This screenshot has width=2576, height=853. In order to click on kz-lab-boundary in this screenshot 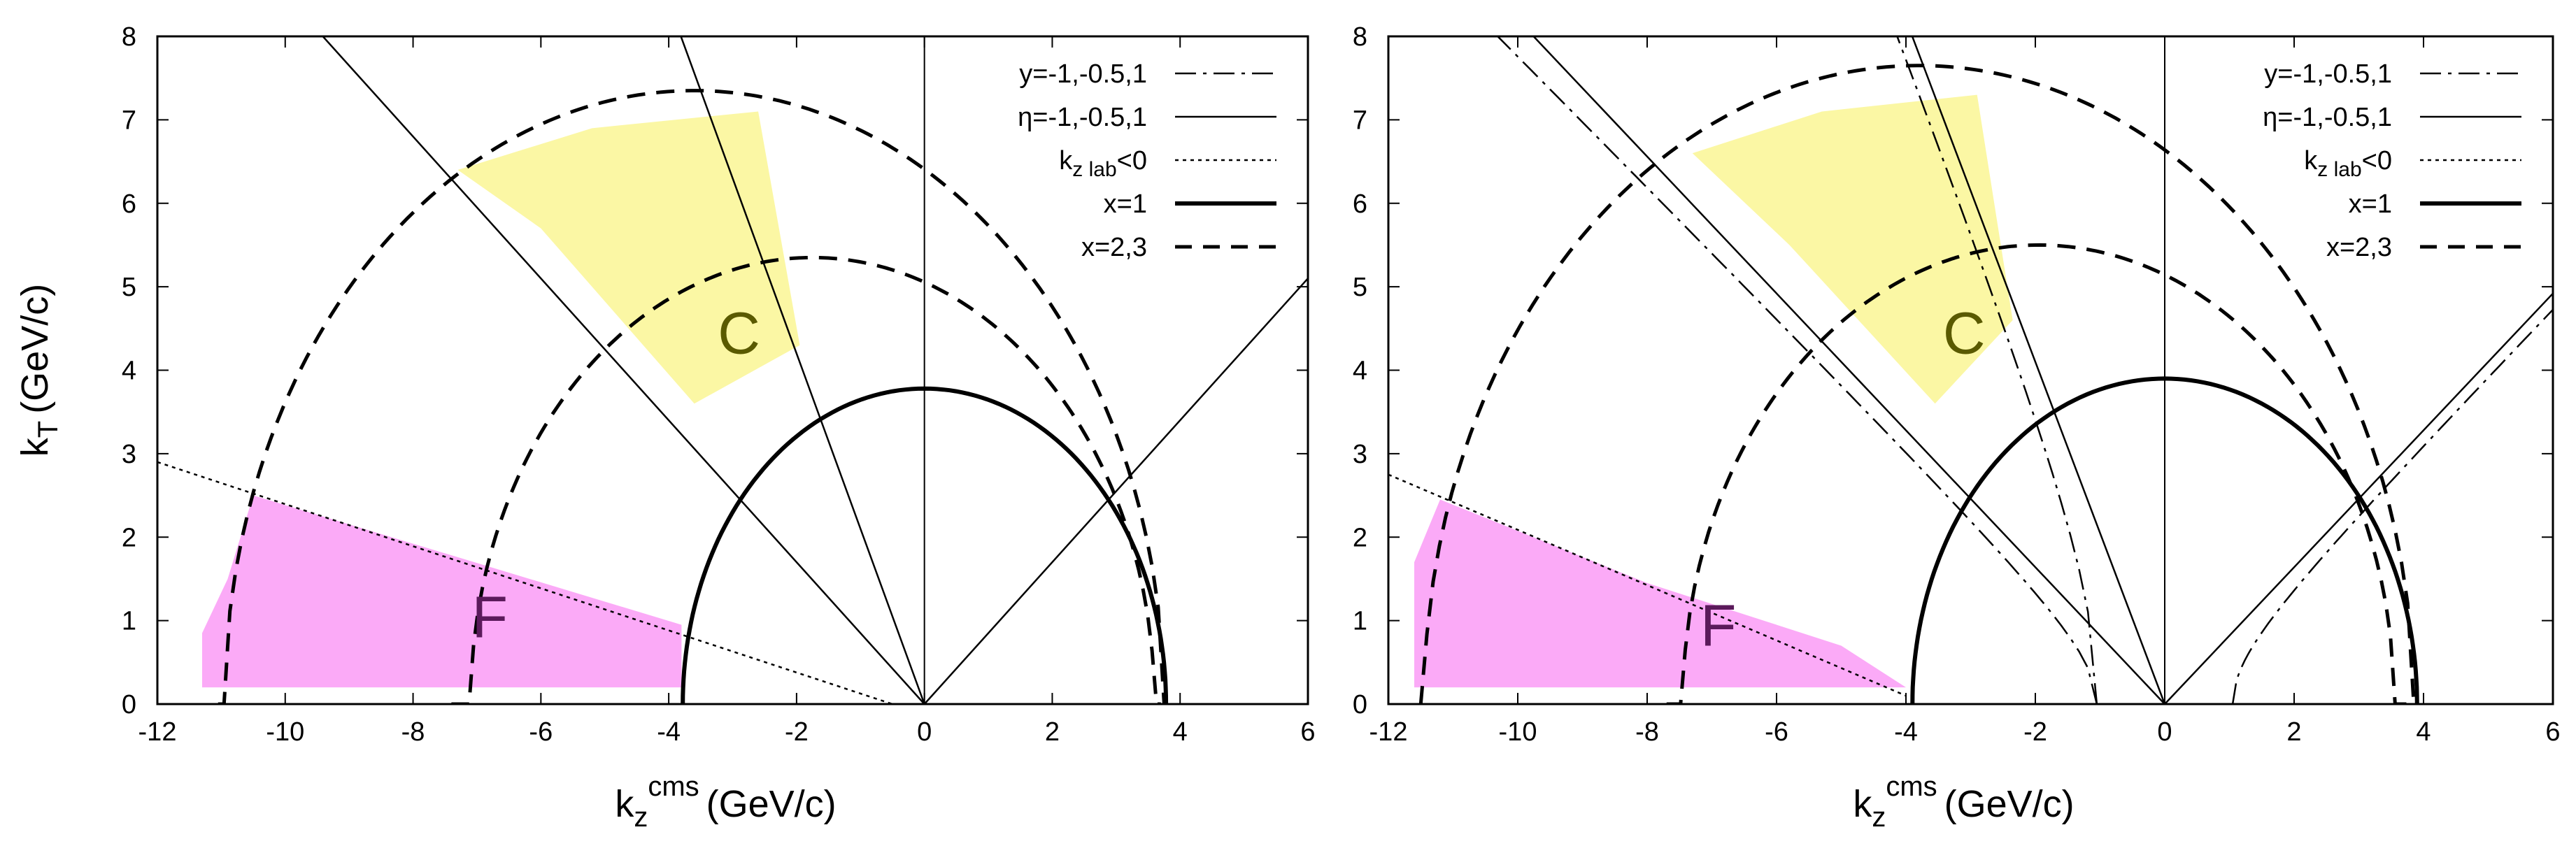, I will do `click(525, 582)`.